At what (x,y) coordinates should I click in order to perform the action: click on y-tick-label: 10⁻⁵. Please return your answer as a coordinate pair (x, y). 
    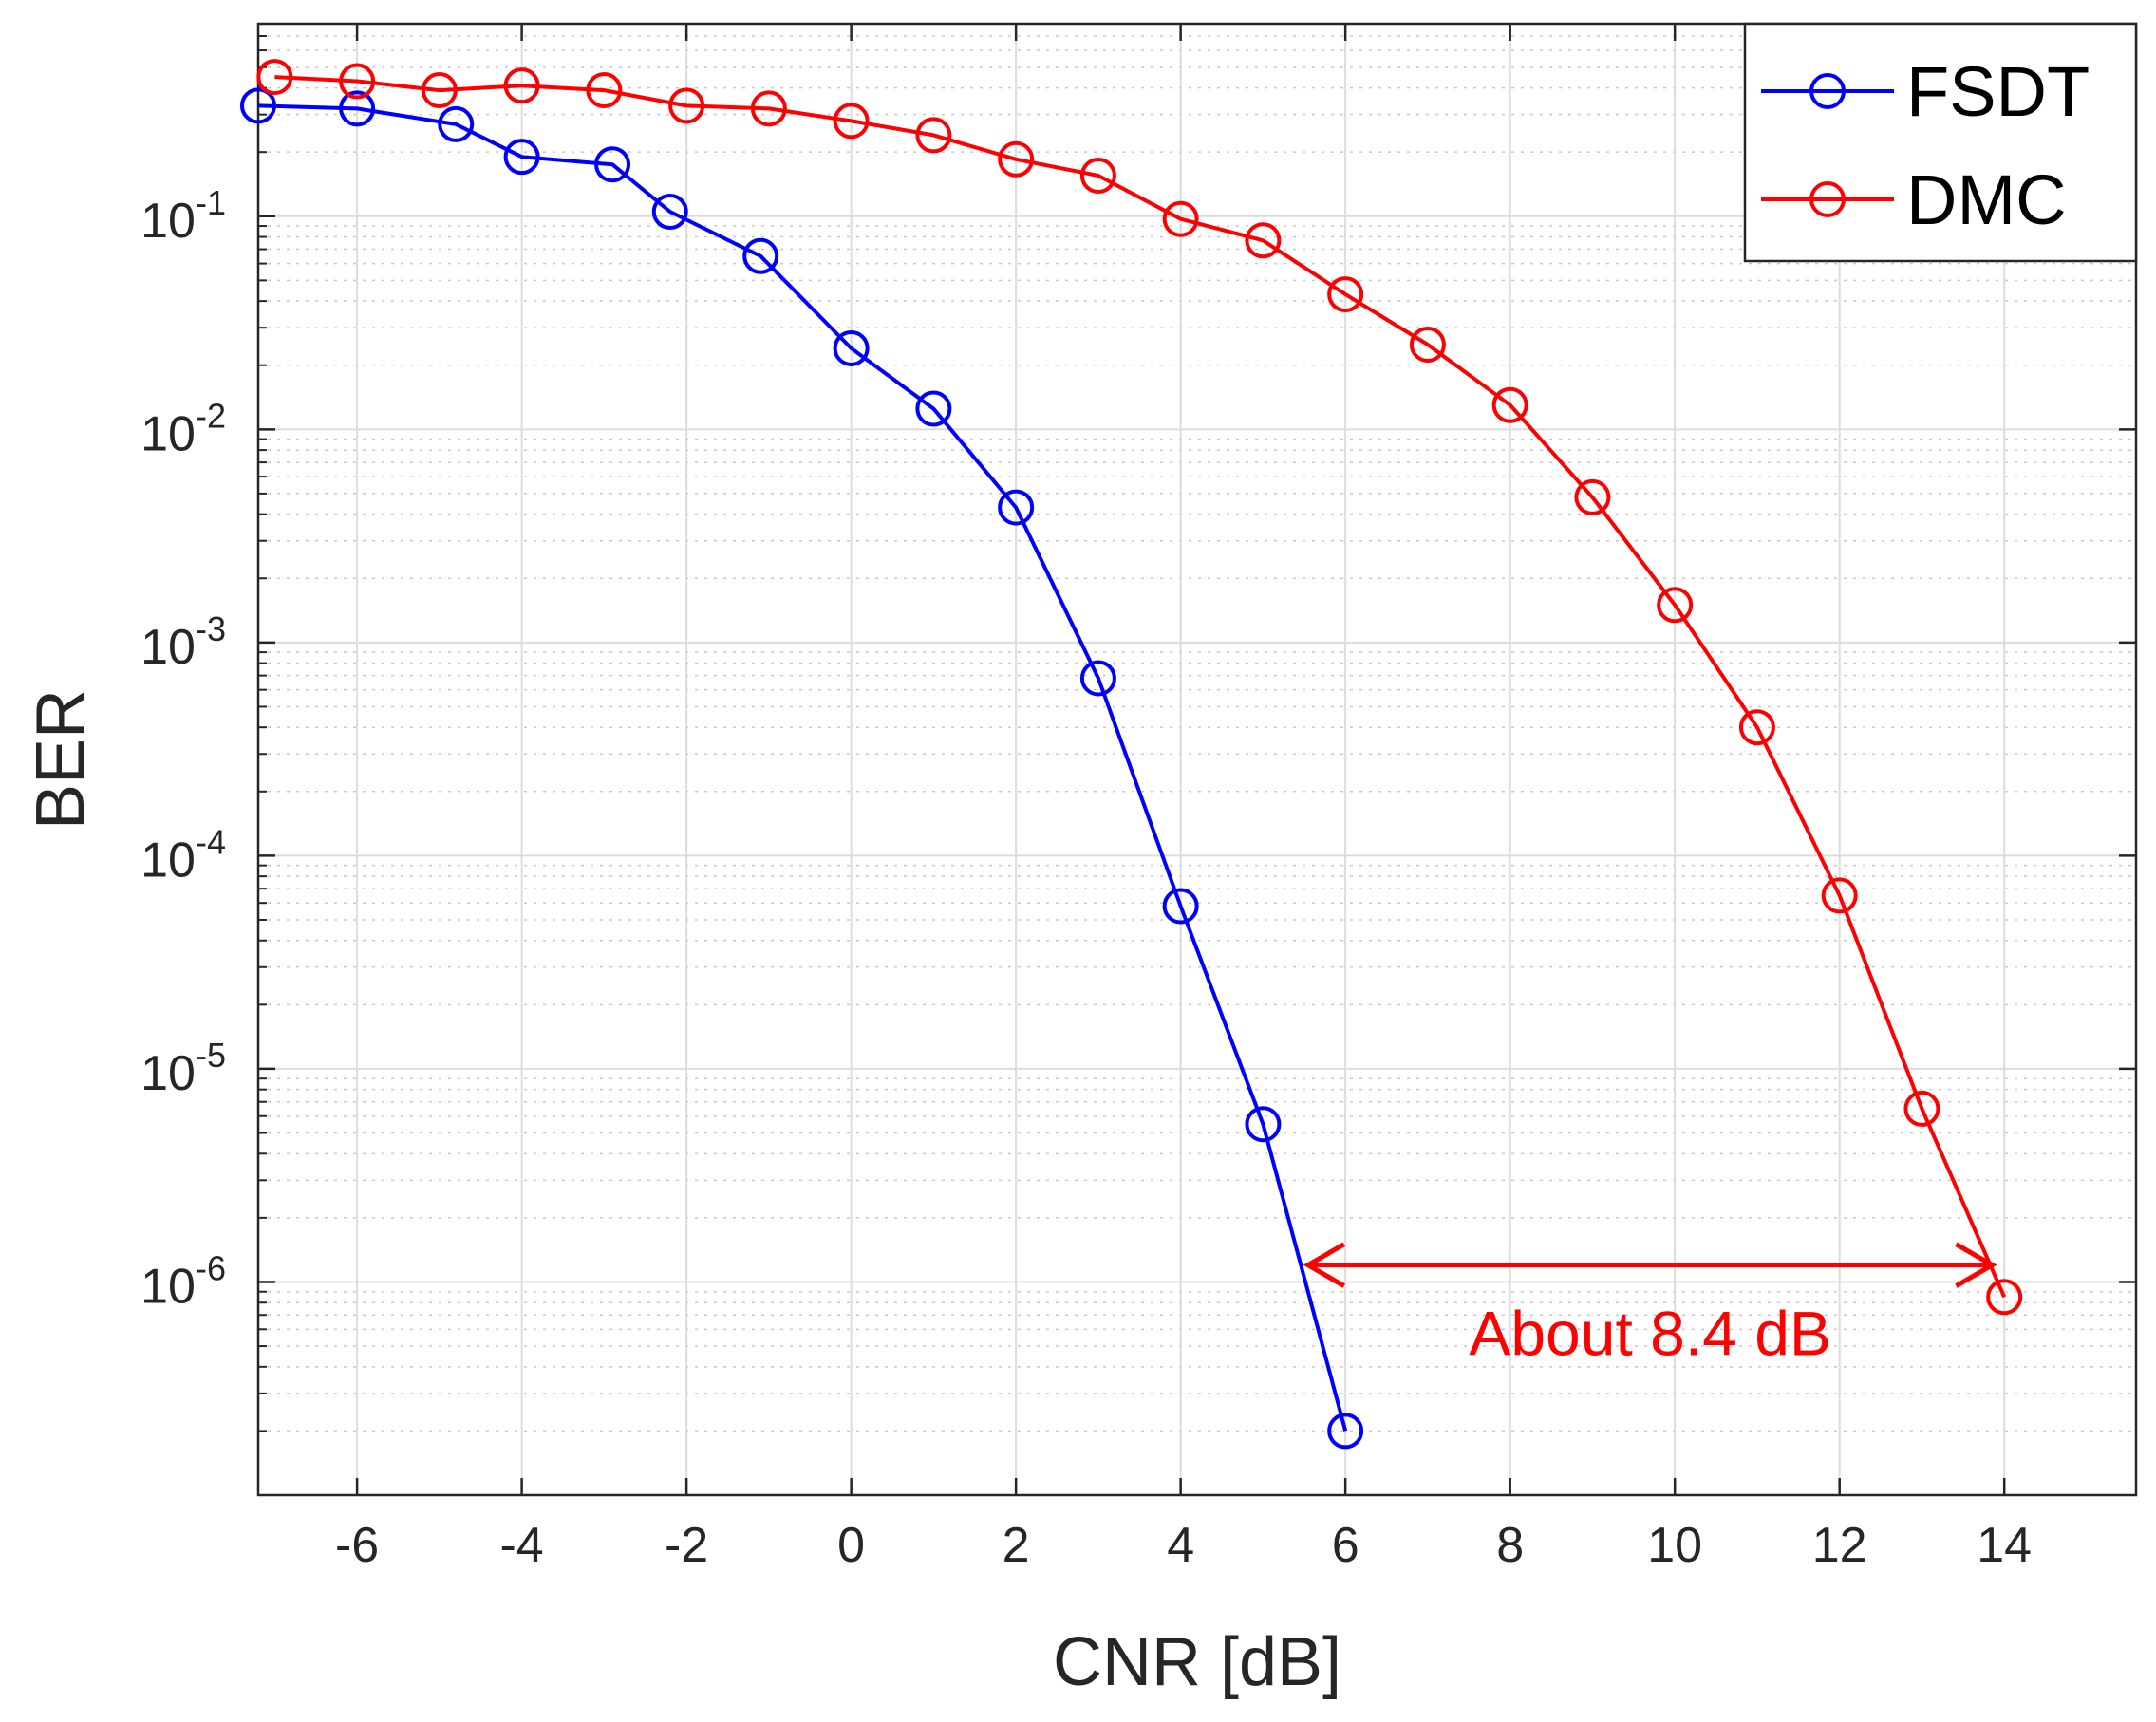
    Looking at the image, I should click on (183, 1068).